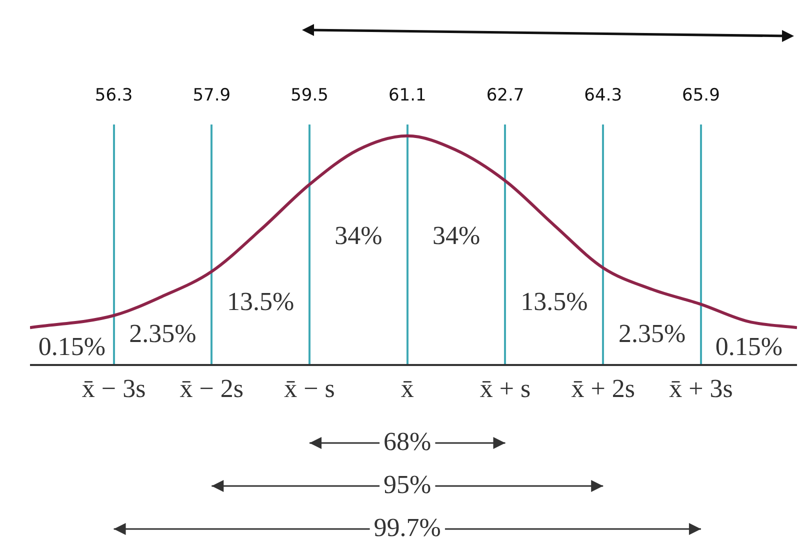 The height and width of the screenshot is (546, 805). Describe the element at coordinates (211, 96) in the screenshot. I see `x-tick-label: 57.9` at that location.